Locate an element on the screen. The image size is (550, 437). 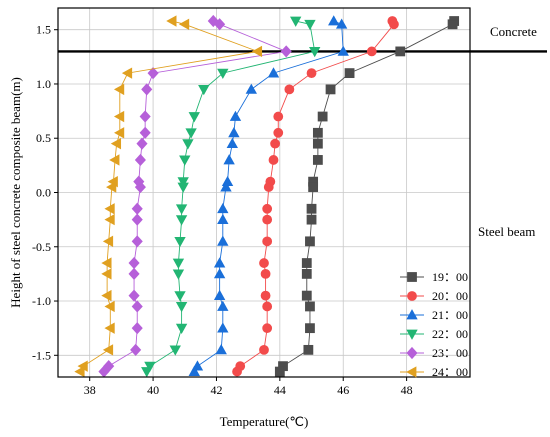
x-axis: 38 40 42 44 46 48 is located at coordinates (248, 387).